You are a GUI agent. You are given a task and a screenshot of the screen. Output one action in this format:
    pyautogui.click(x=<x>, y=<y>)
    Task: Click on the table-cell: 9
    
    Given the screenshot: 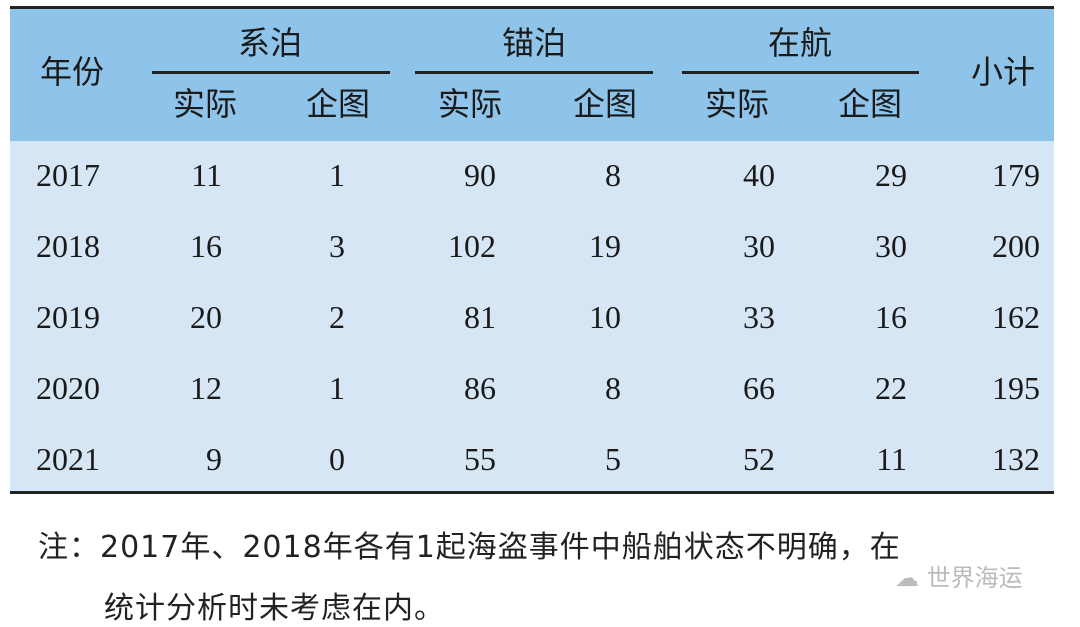 What is the action you would take?
    pyautogui.click(x=214, y=459)
    